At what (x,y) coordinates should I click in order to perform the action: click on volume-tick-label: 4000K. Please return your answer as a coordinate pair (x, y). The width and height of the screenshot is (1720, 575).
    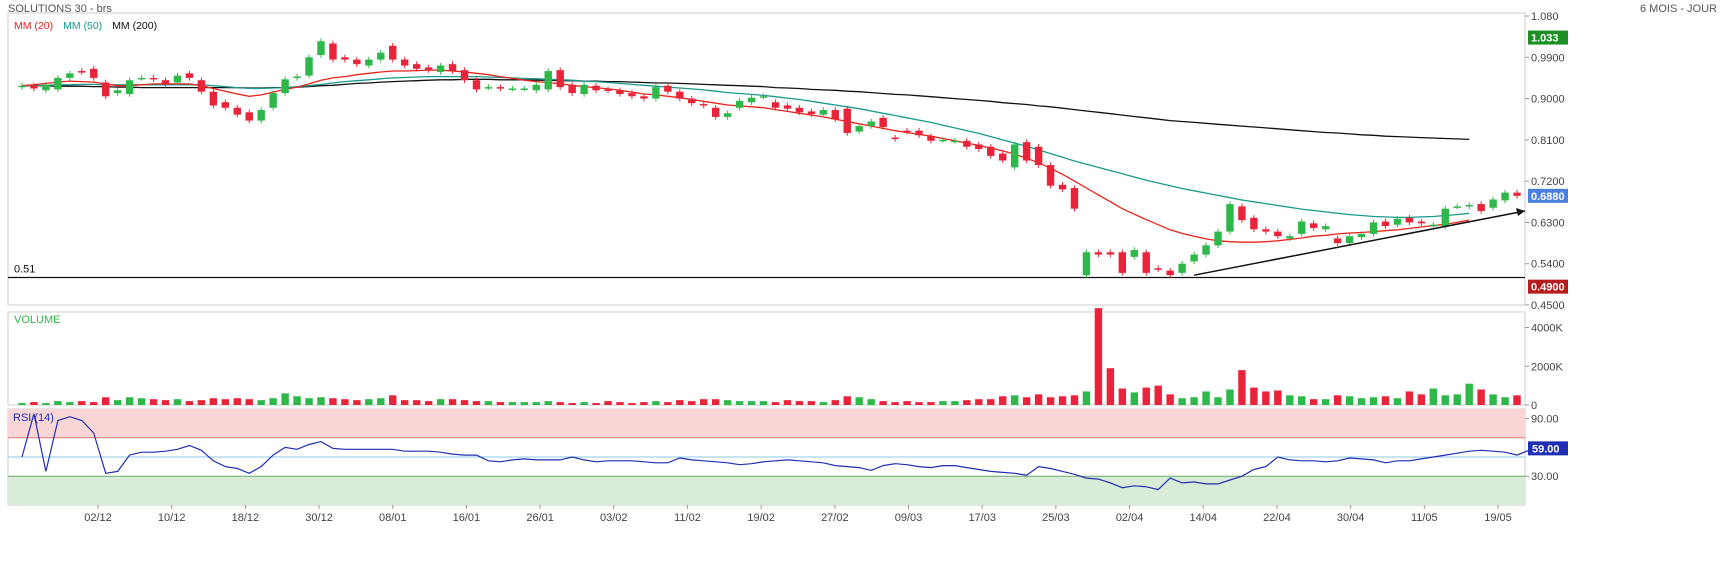
    Looking at the image, I should click on (1547, 329).